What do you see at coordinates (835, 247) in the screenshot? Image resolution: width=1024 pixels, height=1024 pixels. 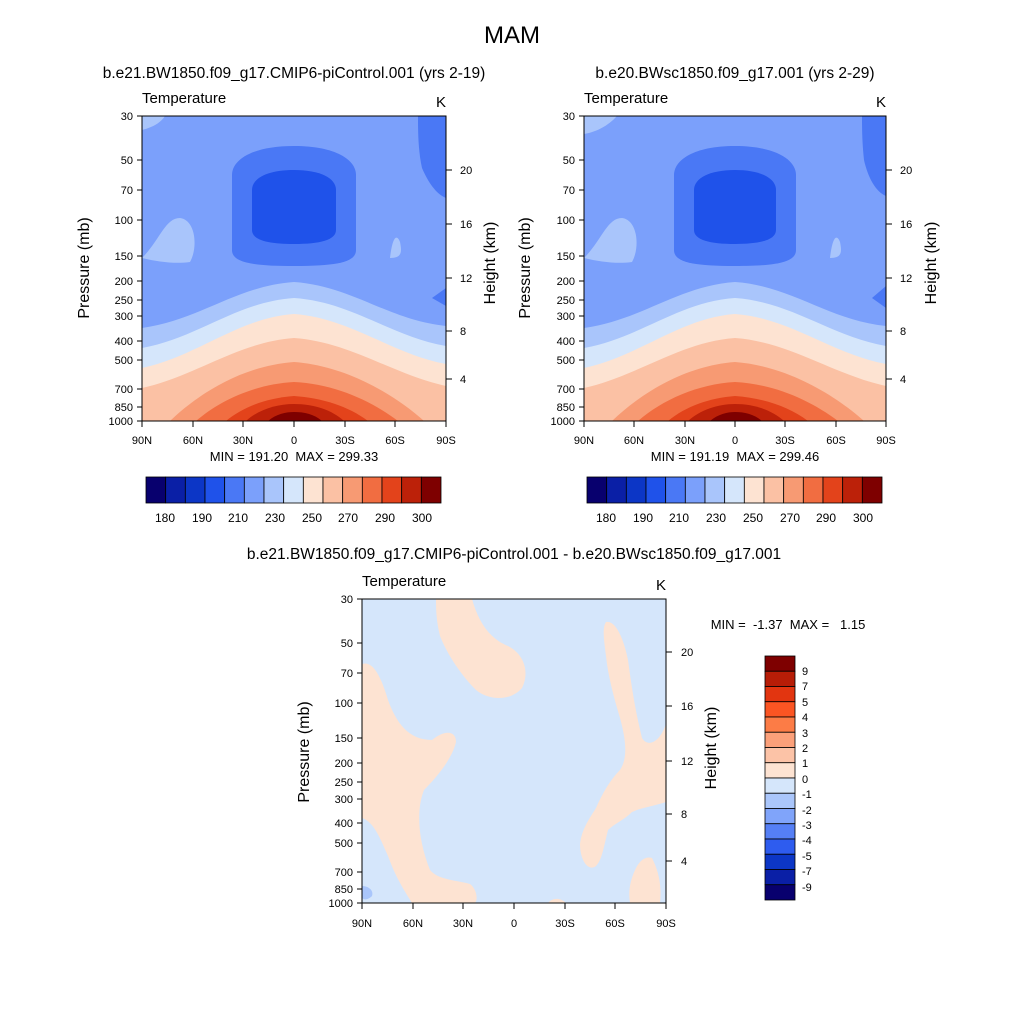 I see `panel-2-contour-warm-pole-right` at bounding box center [835, 247].